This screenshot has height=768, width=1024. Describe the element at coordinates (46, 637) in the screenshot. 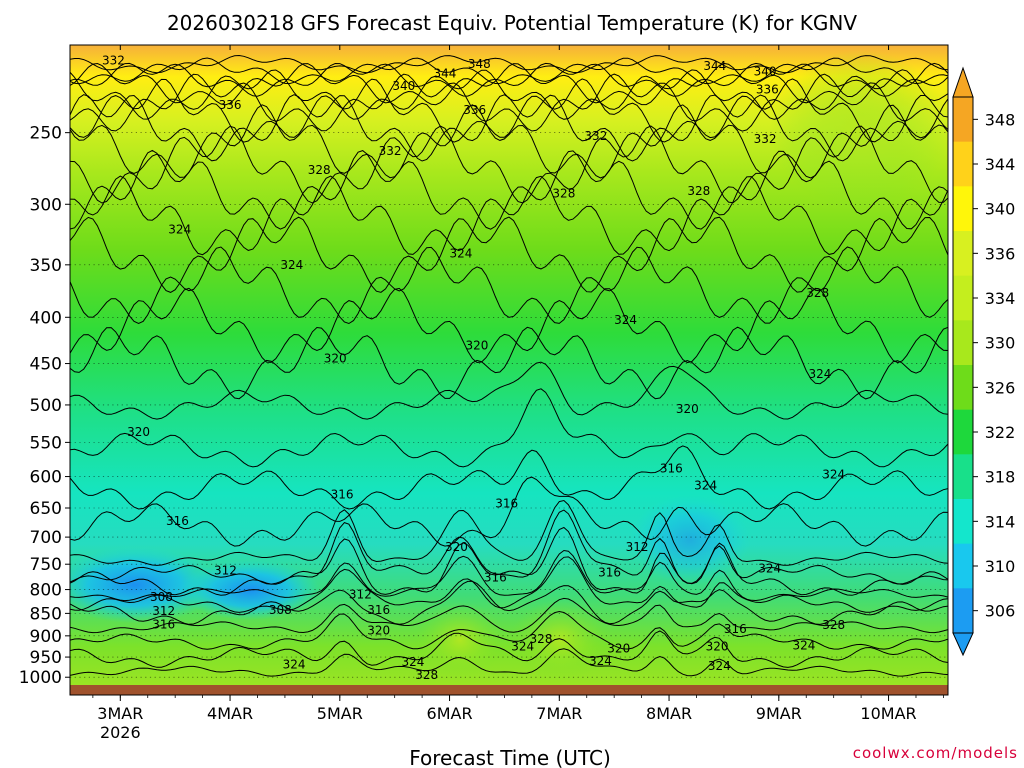

I see `y-tick-label: 900` at that location.